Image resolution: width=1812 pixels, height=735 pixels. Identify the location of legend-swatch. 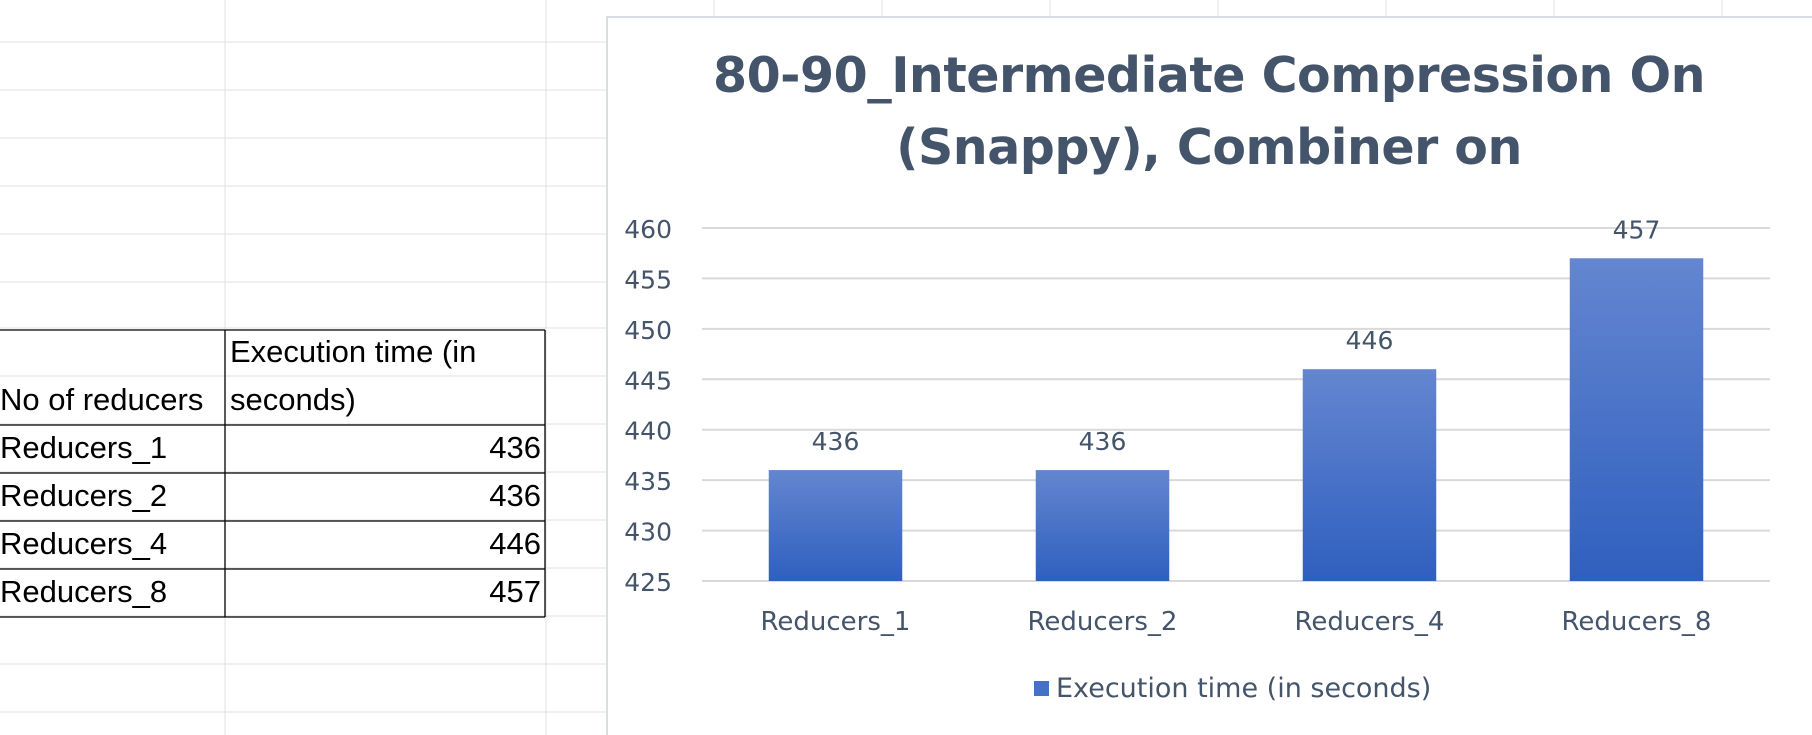
(1041, 688).